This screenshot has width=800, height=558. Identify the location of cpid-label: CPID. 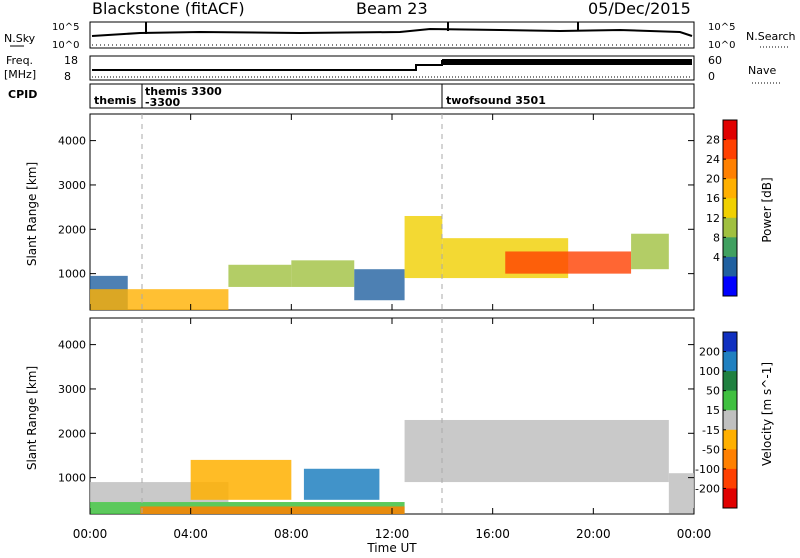
(22, 94).